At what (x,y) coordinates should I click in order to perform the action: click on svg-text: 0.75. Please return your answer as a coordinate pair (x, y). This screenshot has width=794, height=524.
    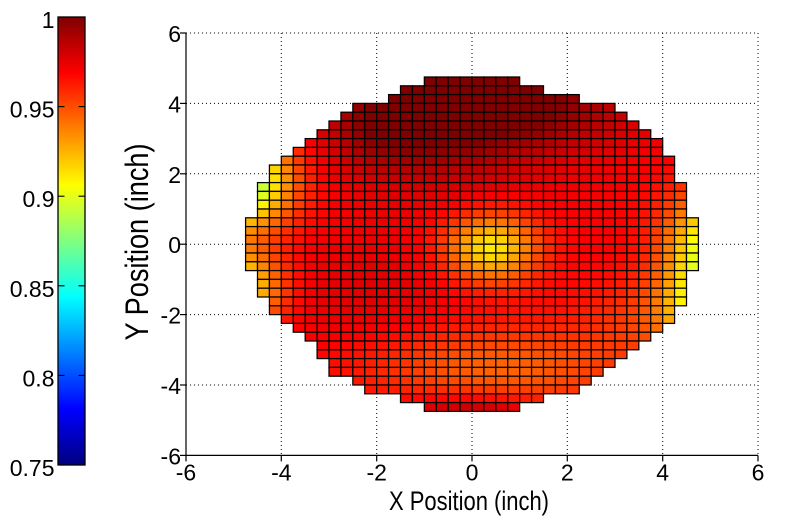
    Looking at the image, I should click on (32, 468).